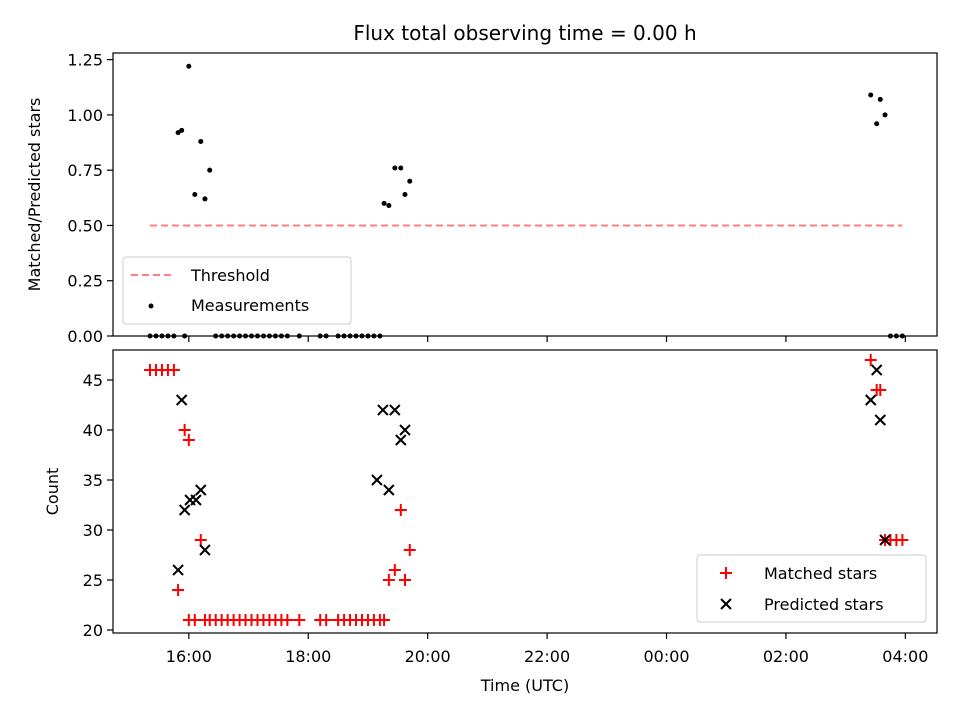 This screenshot has height=720, width=960. I want to click on legend-predicted-label: Predicted stars, so click(824, 604).